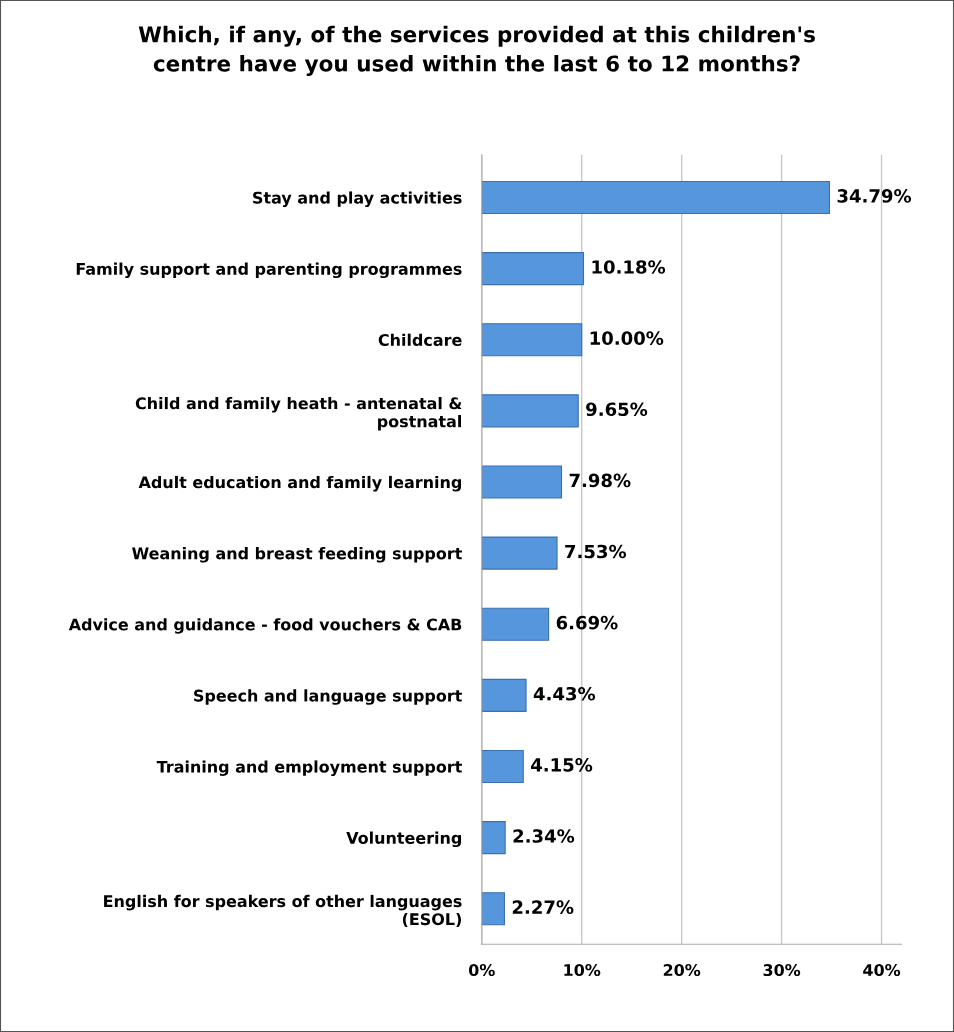 This screenshot has width=954, height=1032. What do you see at coordinates (544, 836) in the screenshot?
I see `data-label: 2.34%` at bounding box center [544, 836].